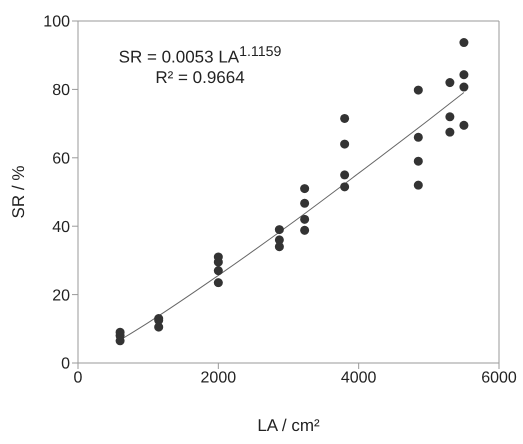 The width and height of the screenshot is (523, 444). I want to click on y-tick-label: 80, so click(61, 91).